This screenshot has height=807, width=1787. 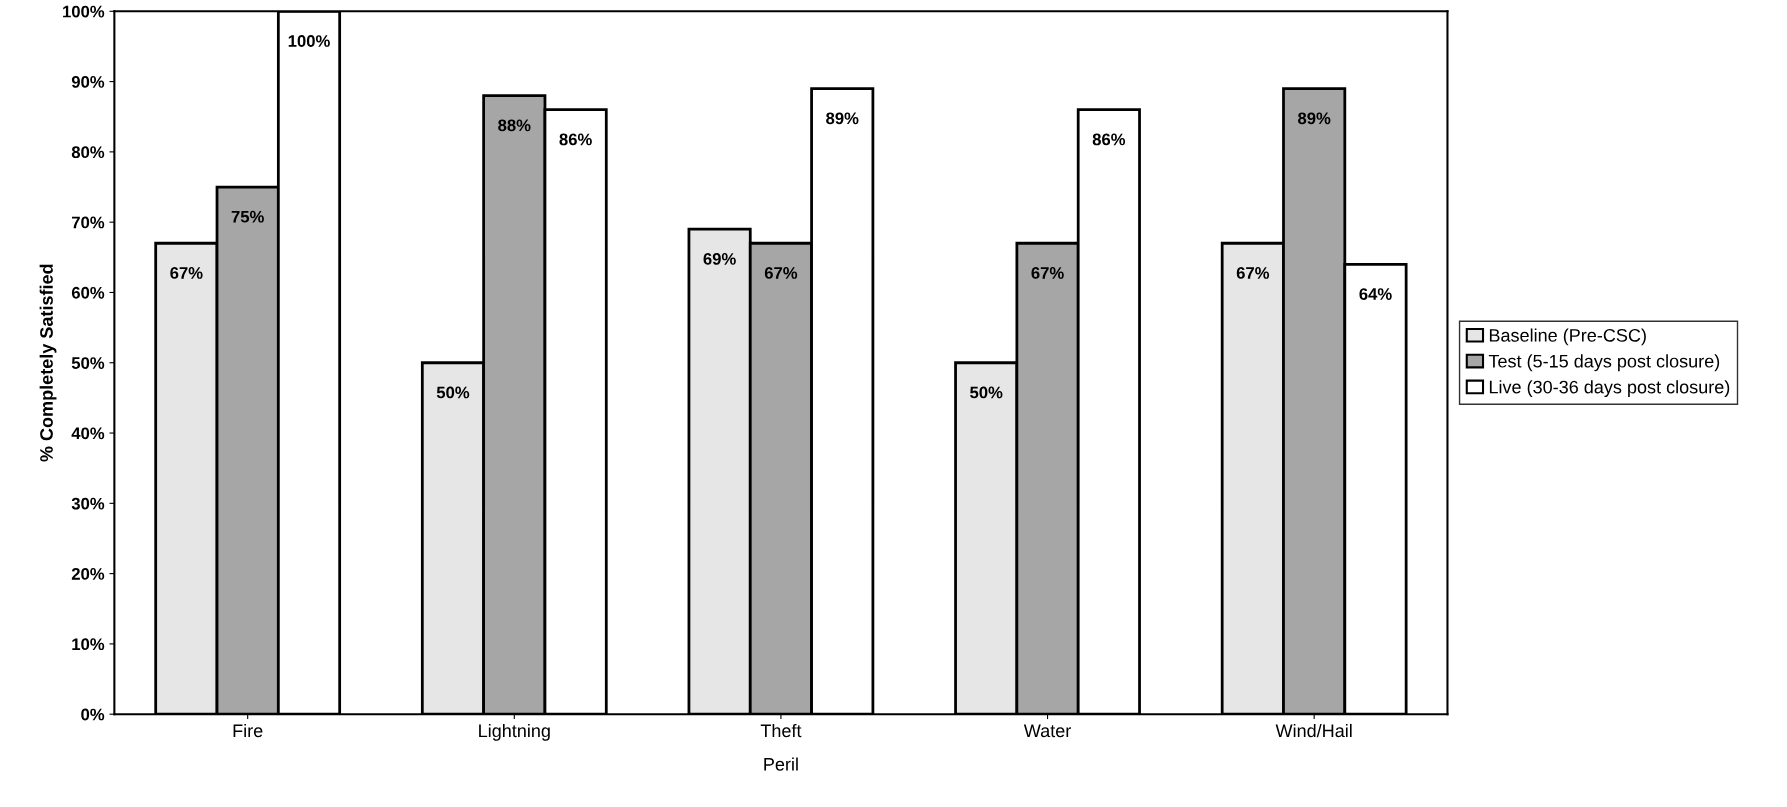 What do you see at coordinates (88, 503) in the screenshot?
I see `y-tick-label: 30%` at bounding box center [88, 503].